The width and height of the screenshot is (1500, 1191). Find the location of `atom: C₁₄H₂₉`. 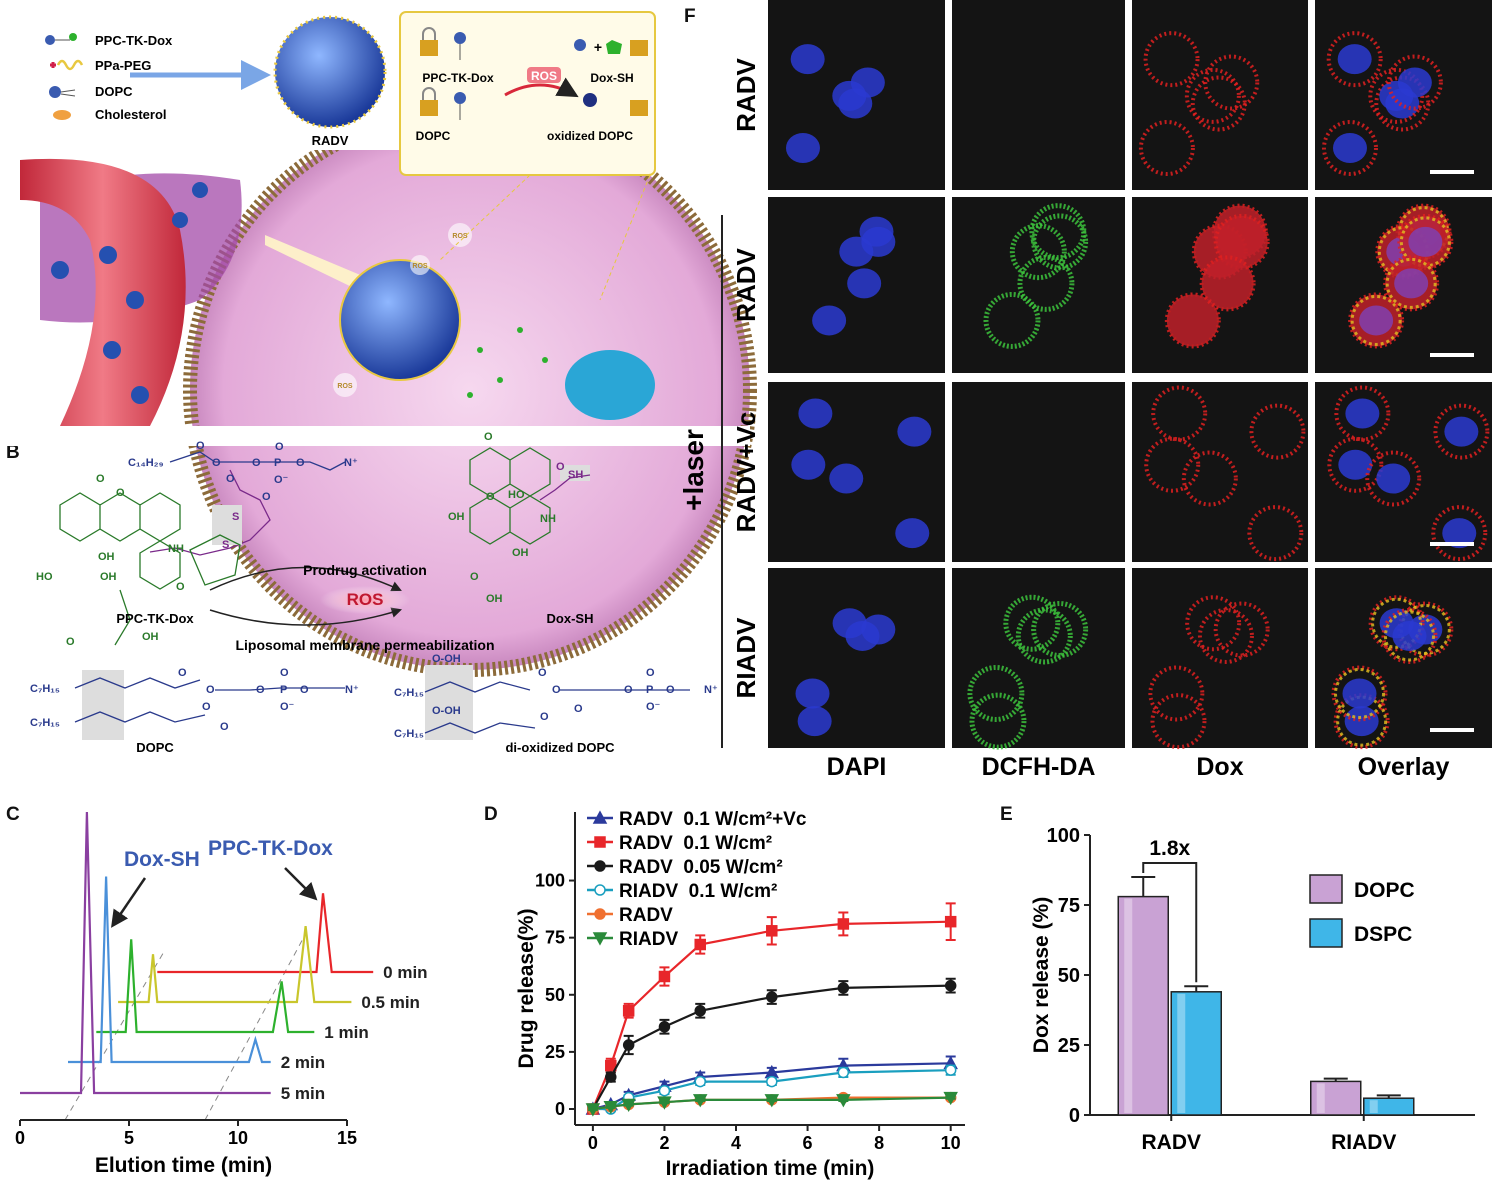

atom: C₁₄H₂₉ is located at coordinates (146, 463).